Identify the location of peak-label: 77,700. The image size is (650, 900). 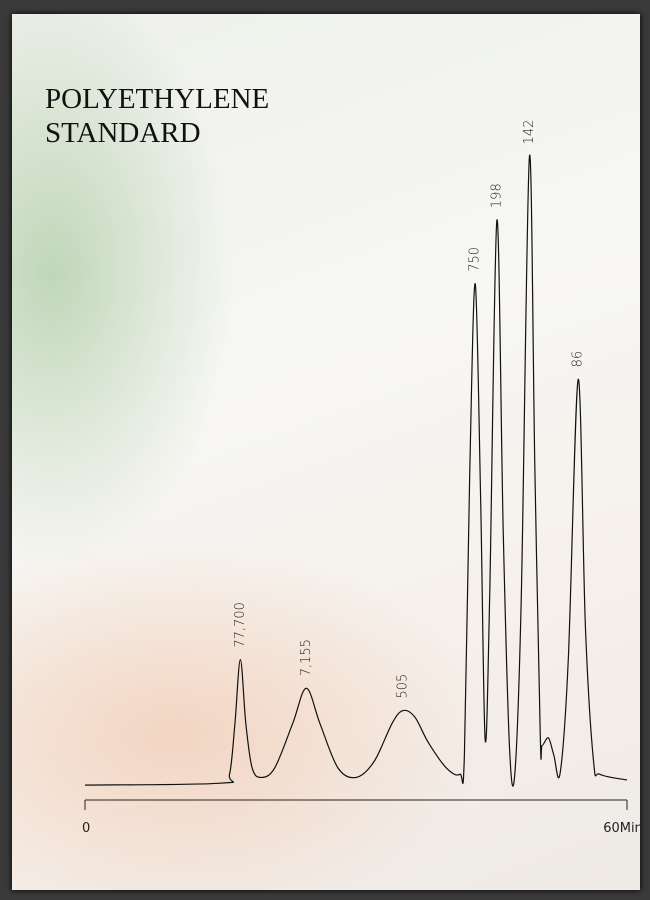
(240, 625).